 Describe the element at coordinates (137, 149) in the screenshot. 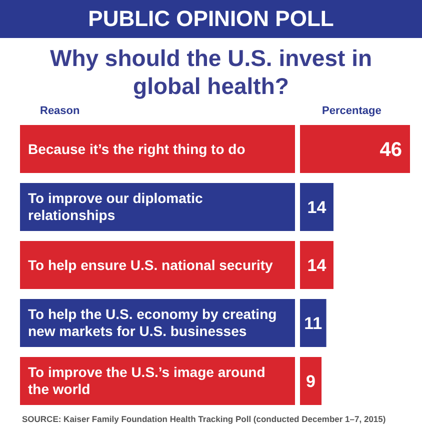

I see `y-tick-label: Because it’s the right thing to do` at that location.